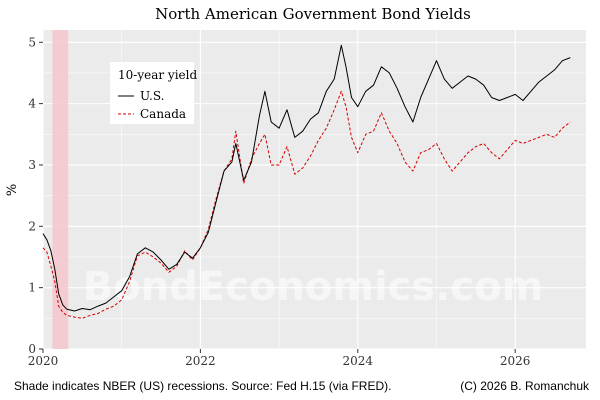 The image size is (600, 400). I want to click on y-tick-label: 1, so click(32, 288).